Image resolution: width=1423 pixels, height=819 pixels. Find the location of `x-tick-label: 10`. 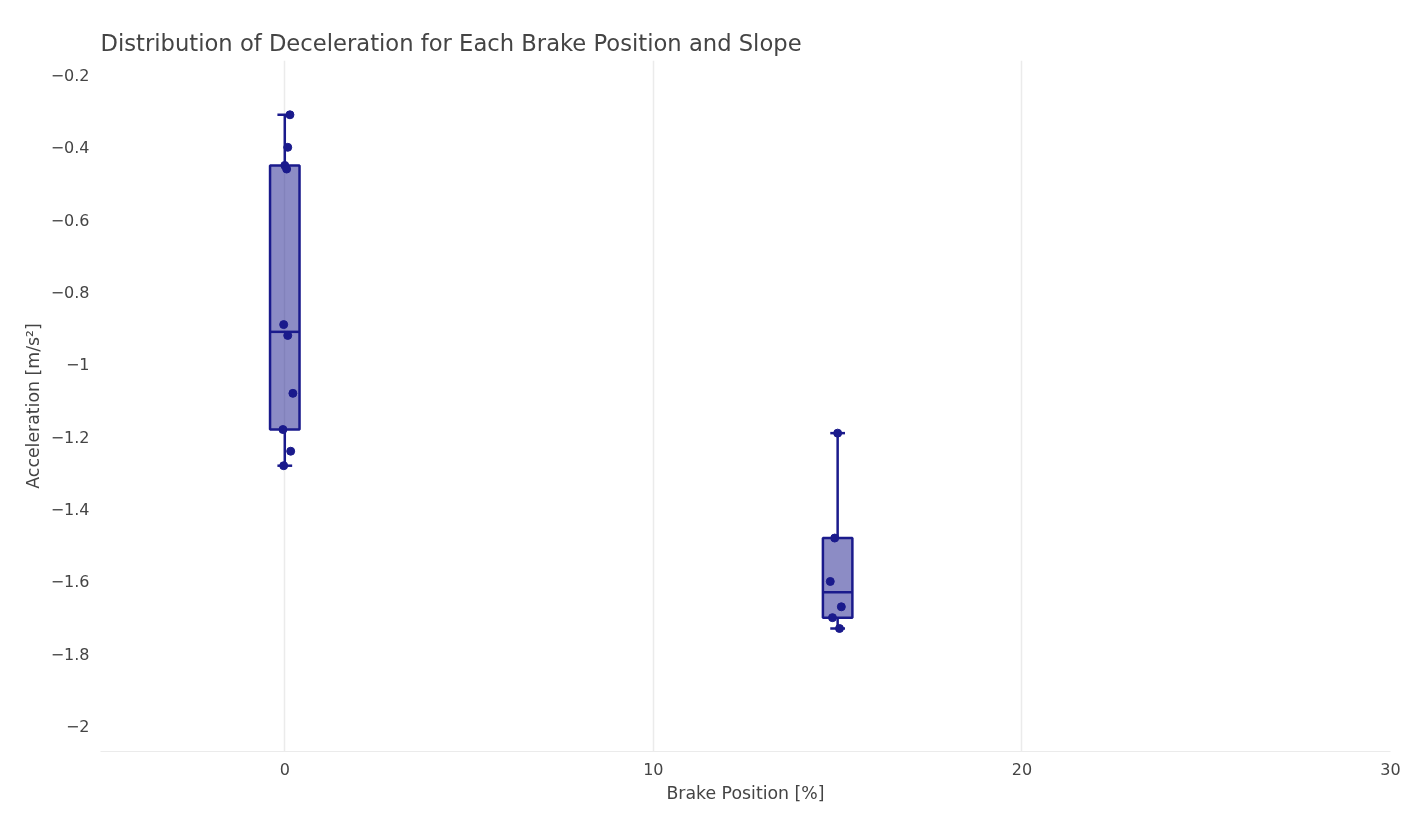

x-tick-label: 10 is located at coordinates (653, 769).